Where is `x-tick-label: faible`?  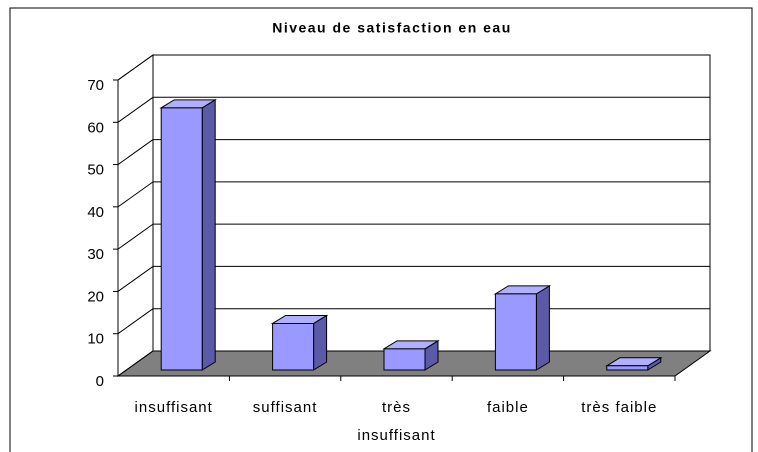 x-tick-label: faible is located at coordinates (507, 407).